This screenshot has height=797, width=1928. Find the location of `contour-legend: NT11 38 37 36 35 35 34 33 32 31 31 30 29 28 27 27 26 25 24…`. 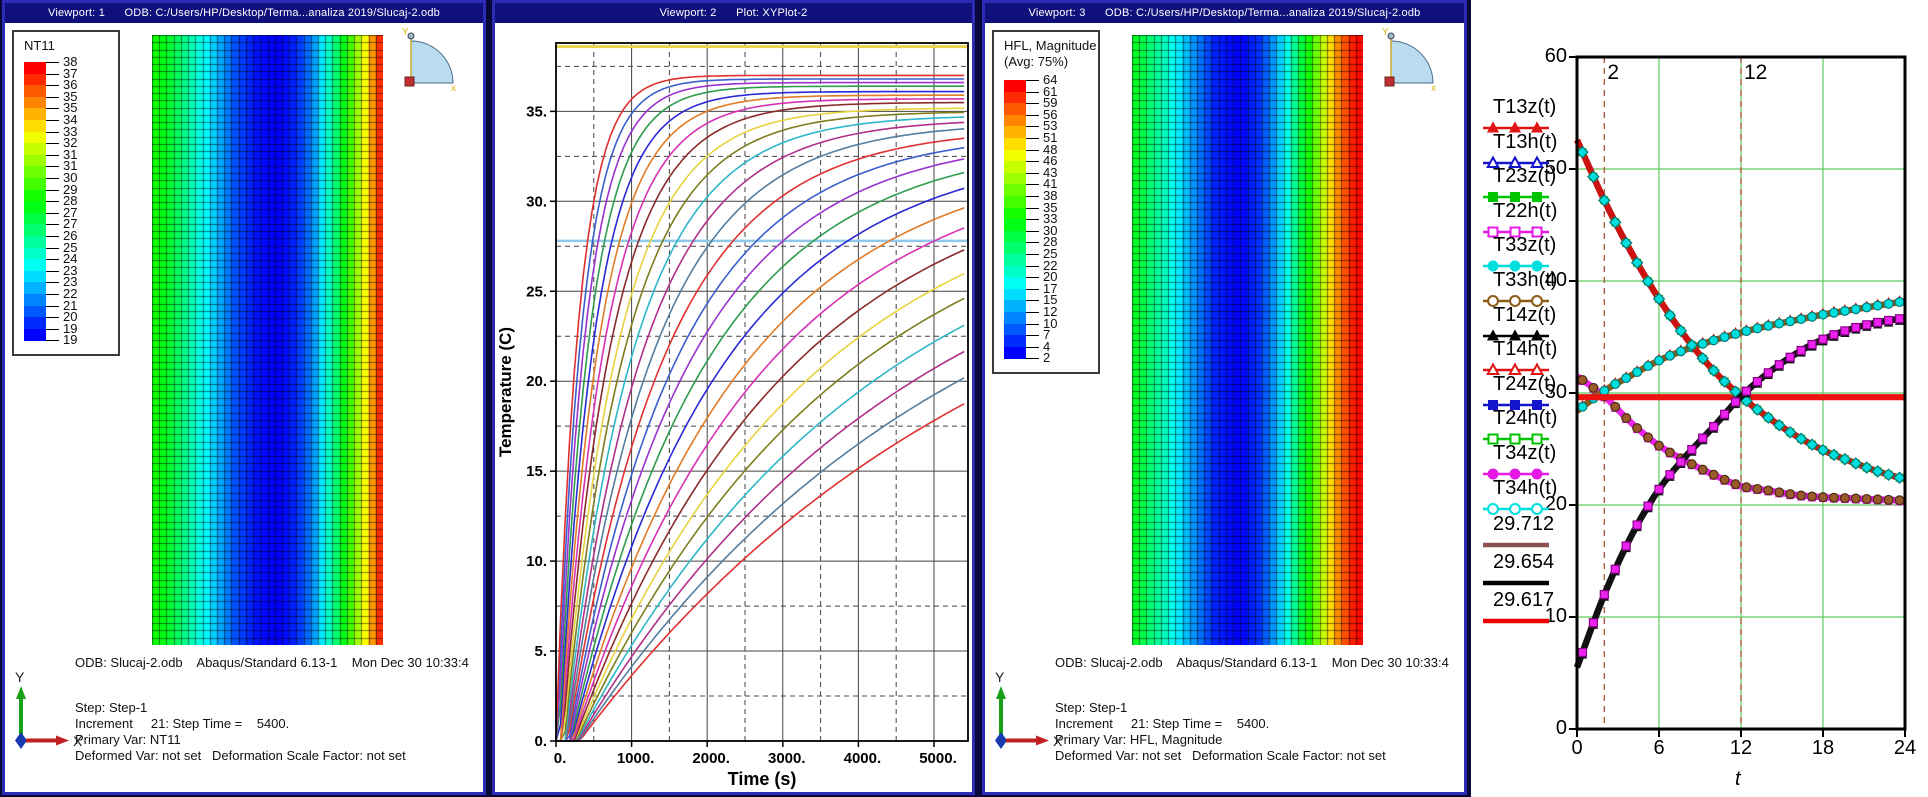

contour-legend: NT11 38 37 36 35 35 34 33 32 31 31 30 29 28 27 27 26 25 24… is located at coordinates (66, 193).